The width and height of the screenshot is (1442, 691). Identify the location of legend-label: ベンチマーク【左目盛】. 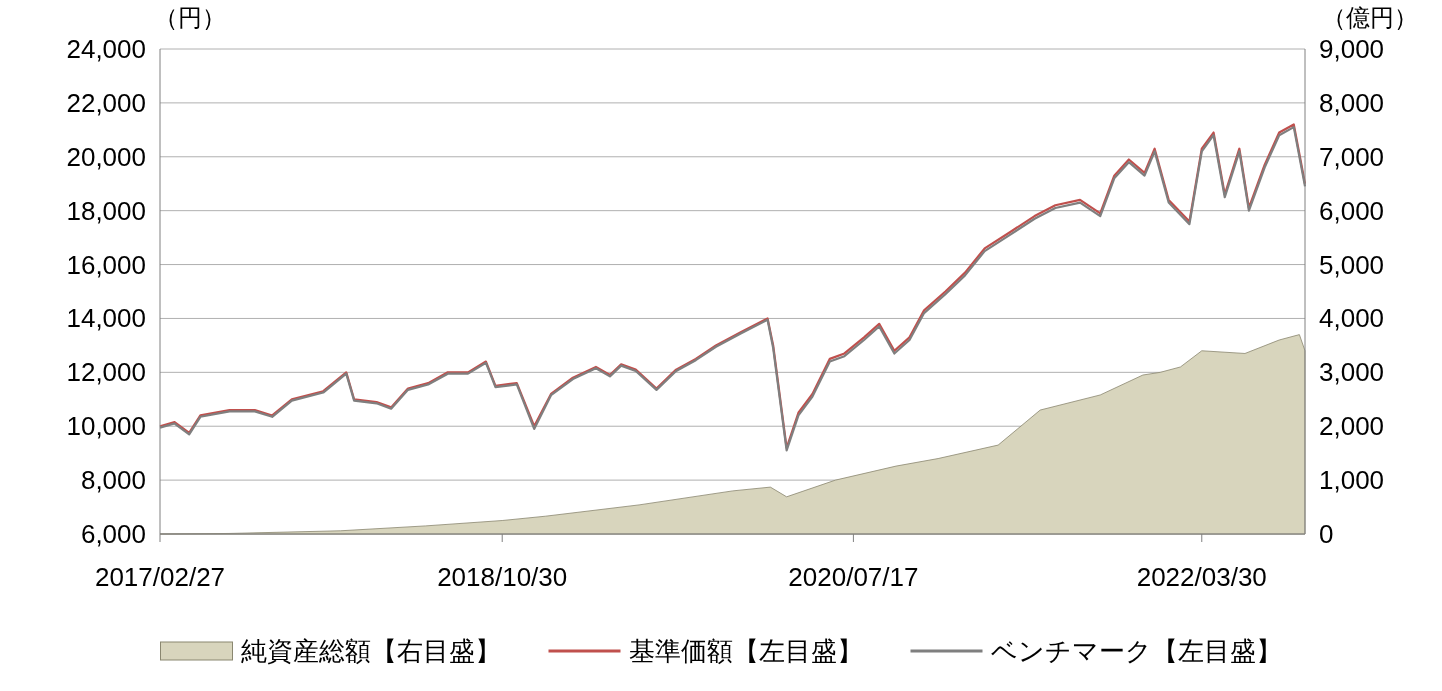
(1136, 651).